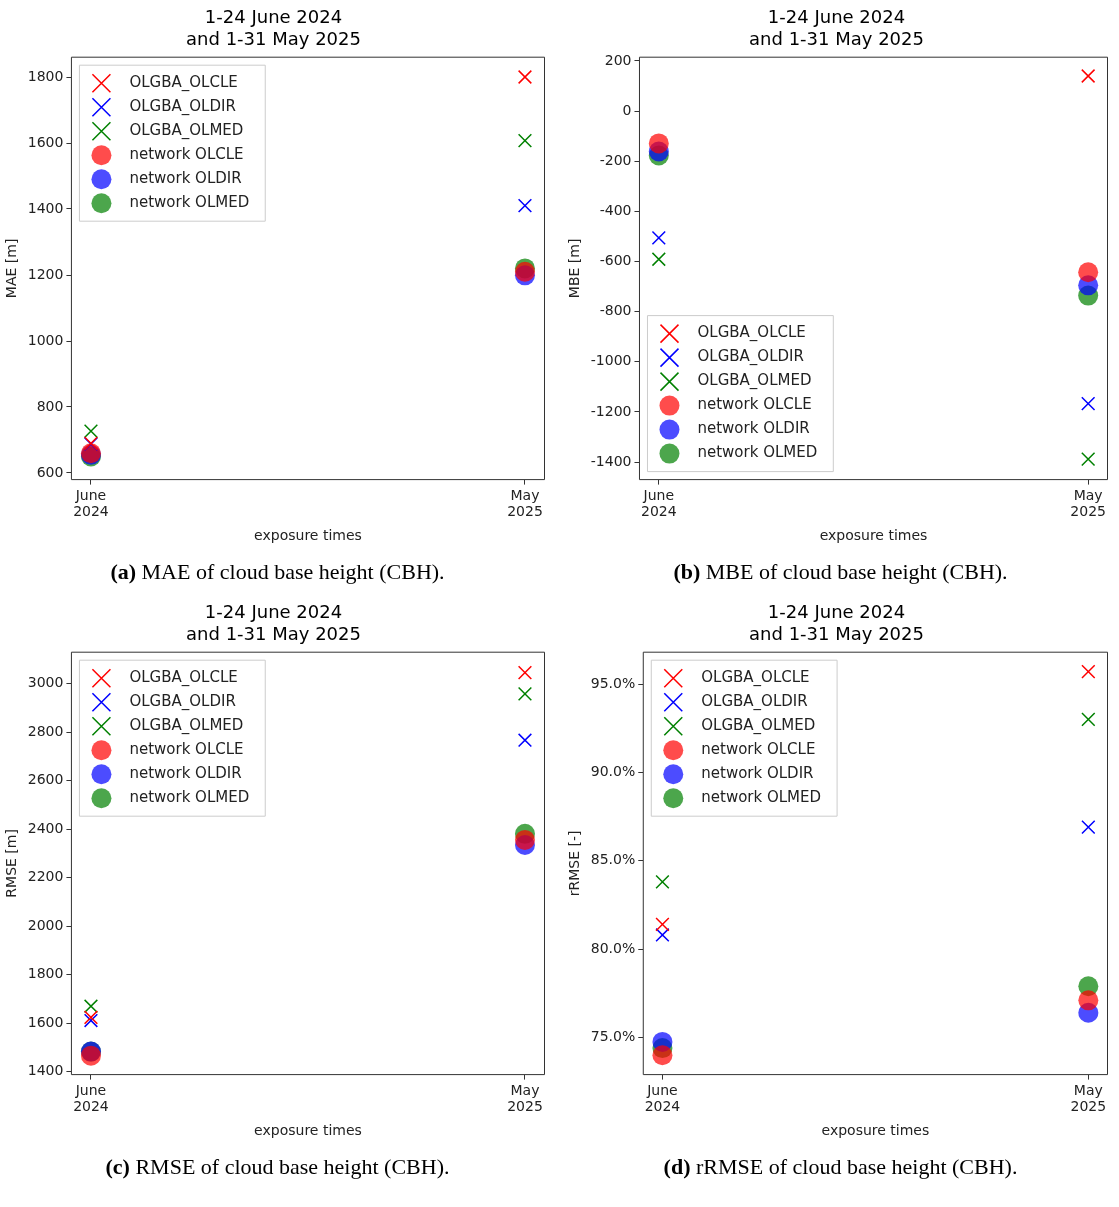 The width and height of the screenshot is (1119, 1207). Describe the element at coordinates (613, 947) in the screenshot. I see `y-tick-label: 80.0%` at that location.